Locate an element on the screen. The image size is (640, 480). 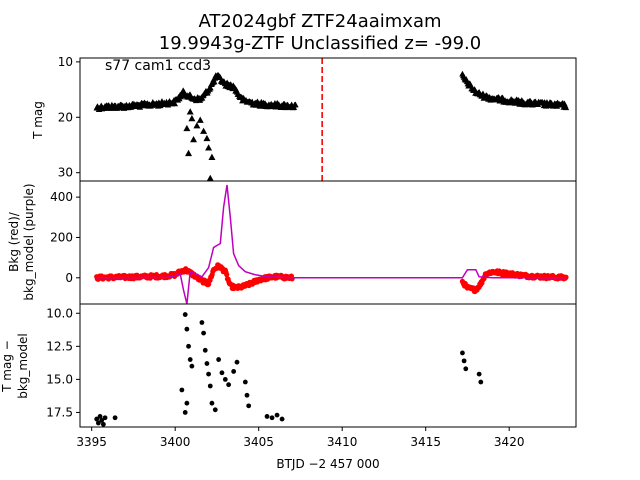
bottom-ylabel-line-1: T mag − is located at coordinates (7, 366).